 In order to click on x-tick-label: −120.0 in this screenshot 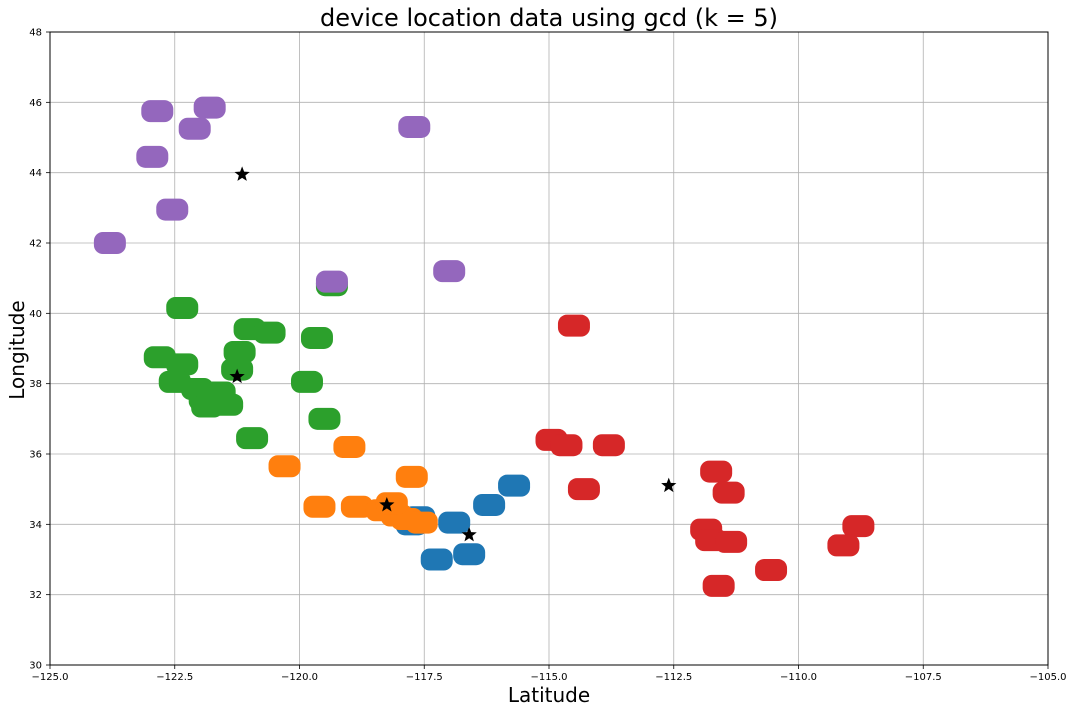, I will do `click(299, 677)`.